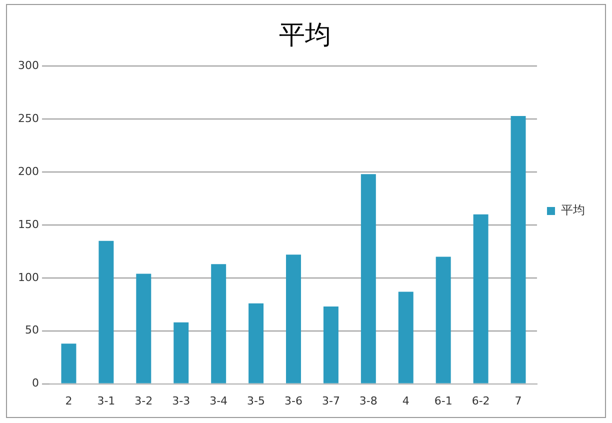  I want to click on x-tick-label: 3-3, so click(181, 401).